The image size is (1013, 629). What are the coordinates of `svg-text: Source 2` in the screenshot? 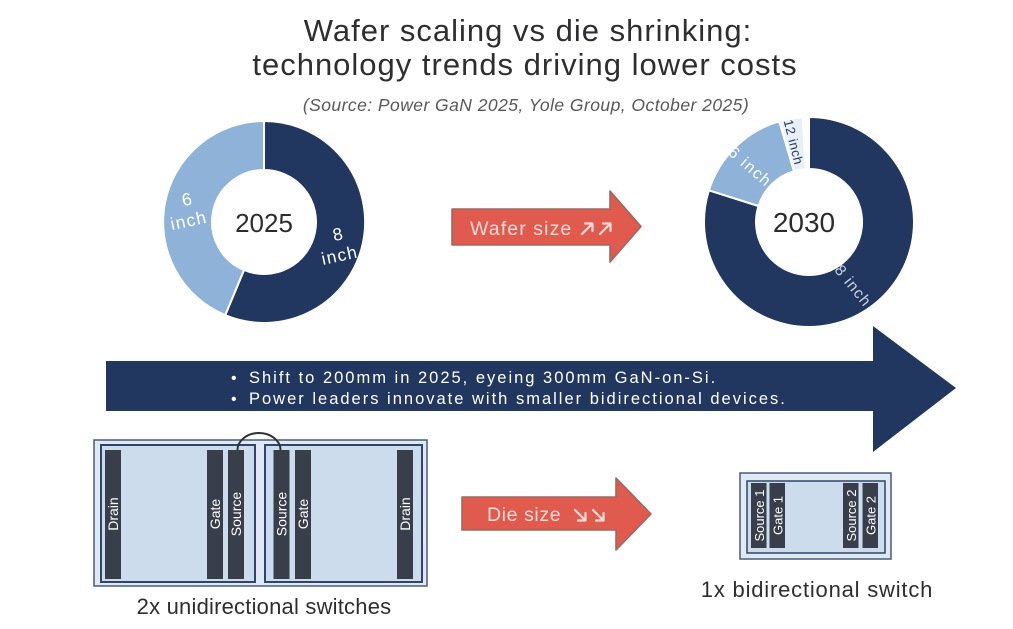 It's located at (851, 515).